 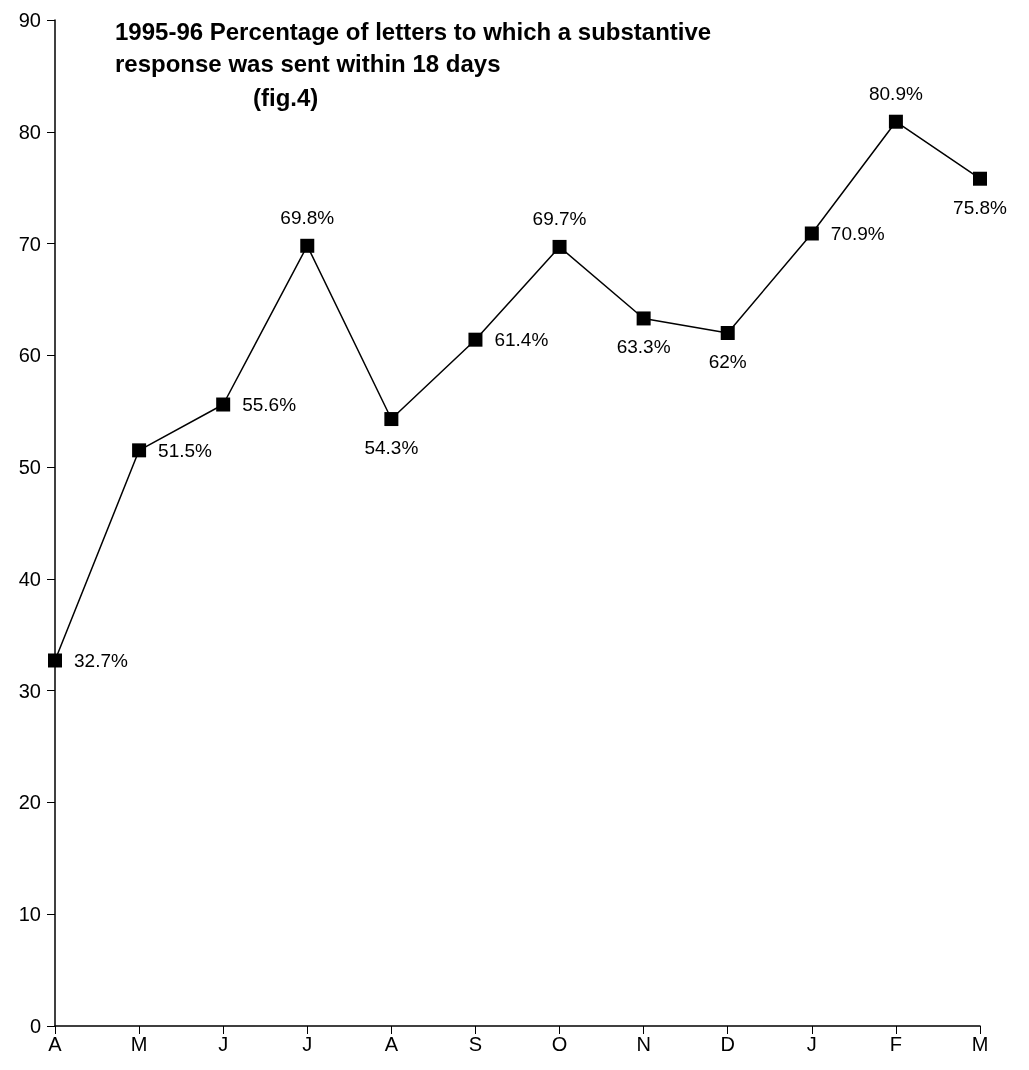 What do you see at coordinates (29, 802) in the screenshot?
I see `y-tick-label: 20` at bounding box center [29, 802].